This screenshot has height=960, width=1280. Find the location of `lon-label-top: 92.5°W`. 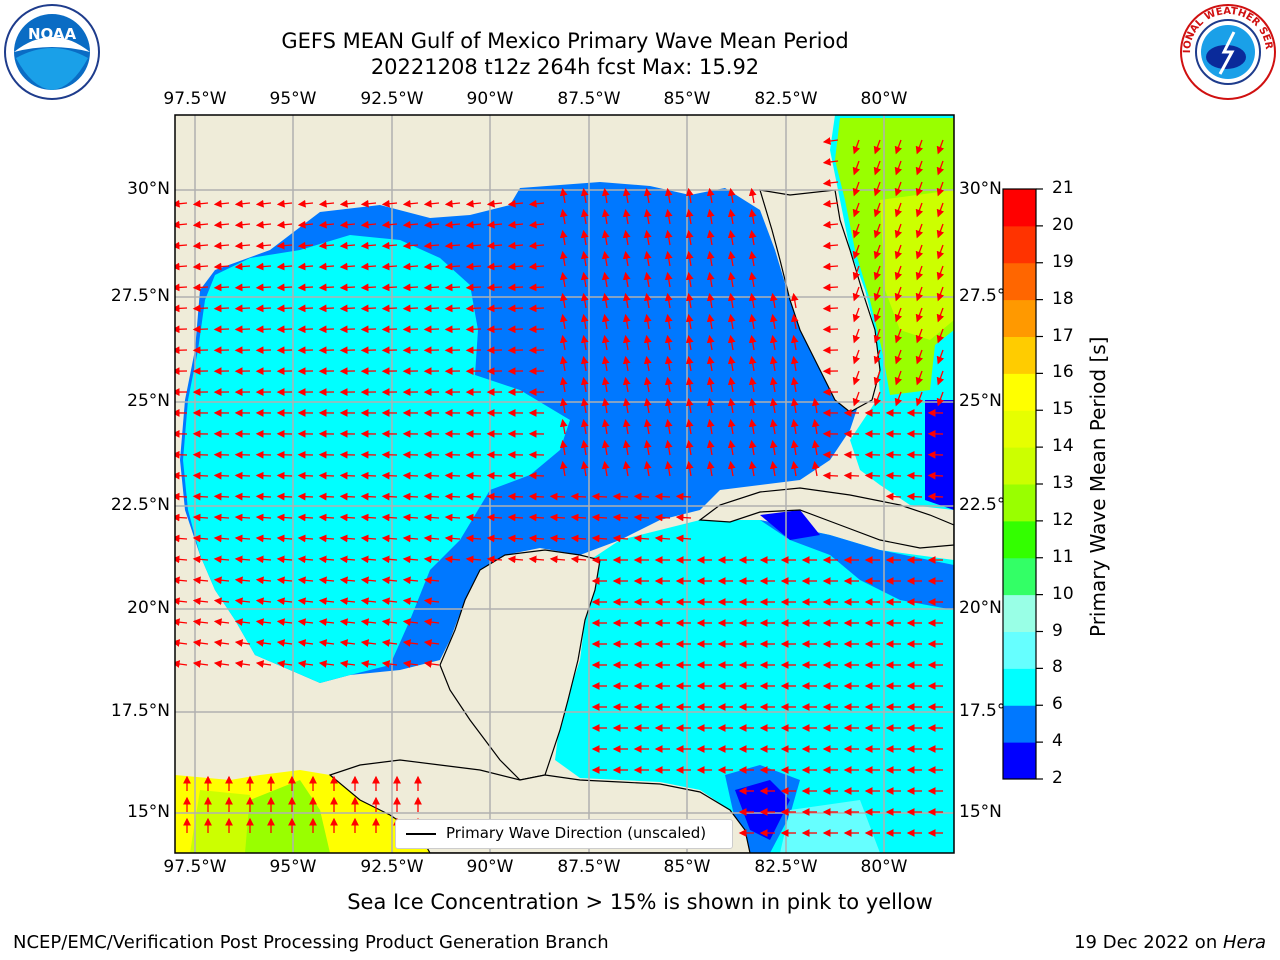

lon-label-top: 92.5°W is located at coordinates (392, 99).